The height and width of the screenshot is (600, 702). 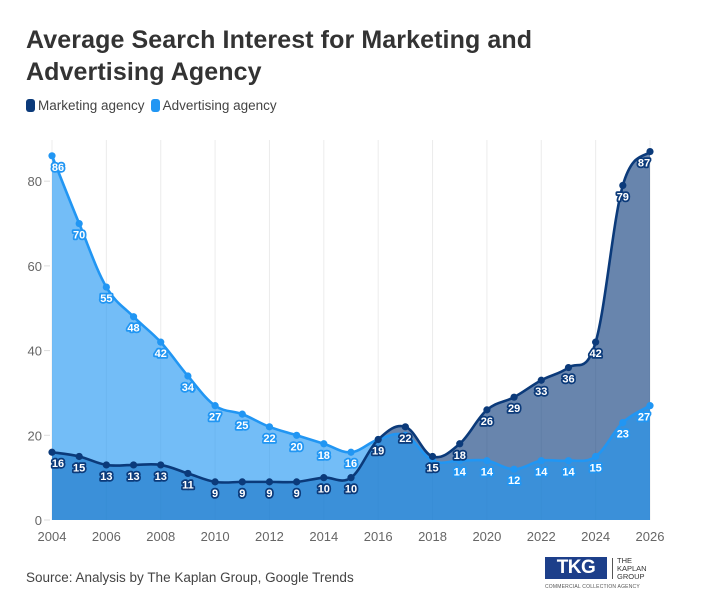 I want to click on logo-name-line: KAPLAN, so click(x=632, y=568).